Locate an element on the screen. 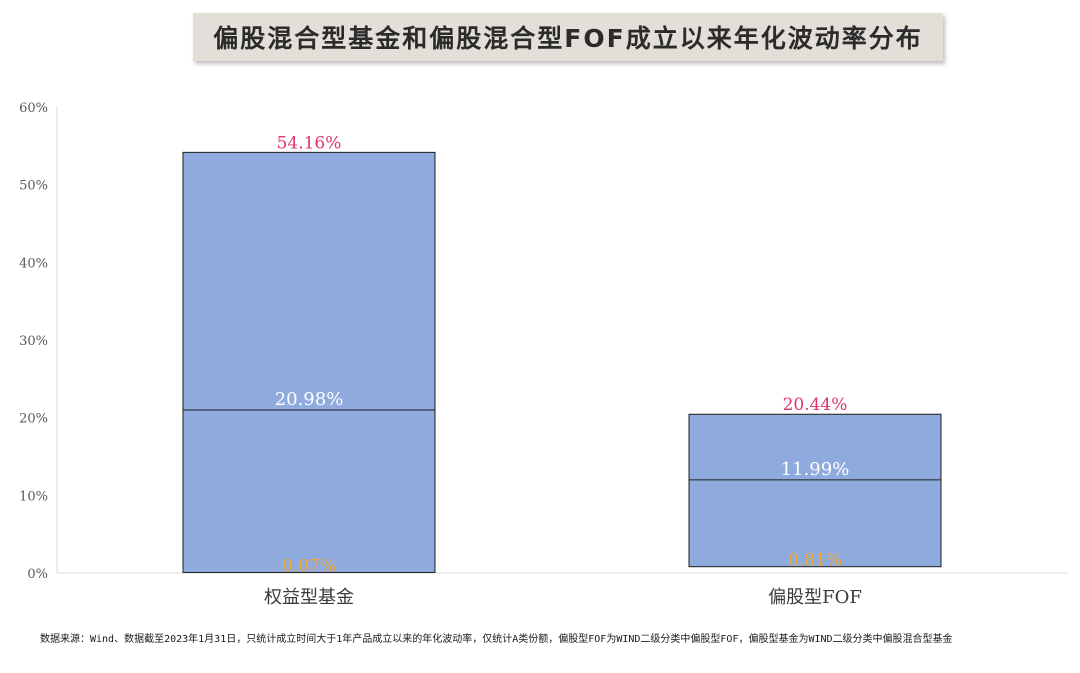 Image resolution: width=1080 pixels, height=673 pixels. min-data-label: 0.07% is located at coordinates (309, 566).